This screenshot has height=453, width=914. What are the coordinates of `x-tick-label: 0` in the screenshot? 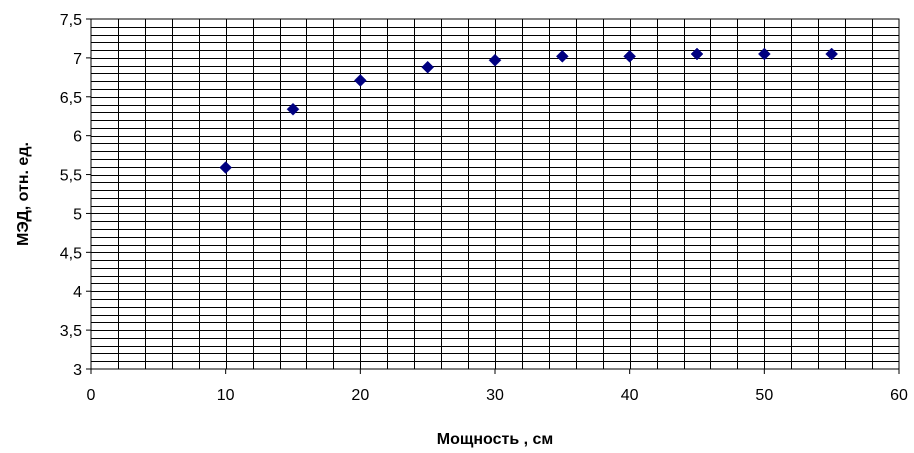 It's located at (91, 395).